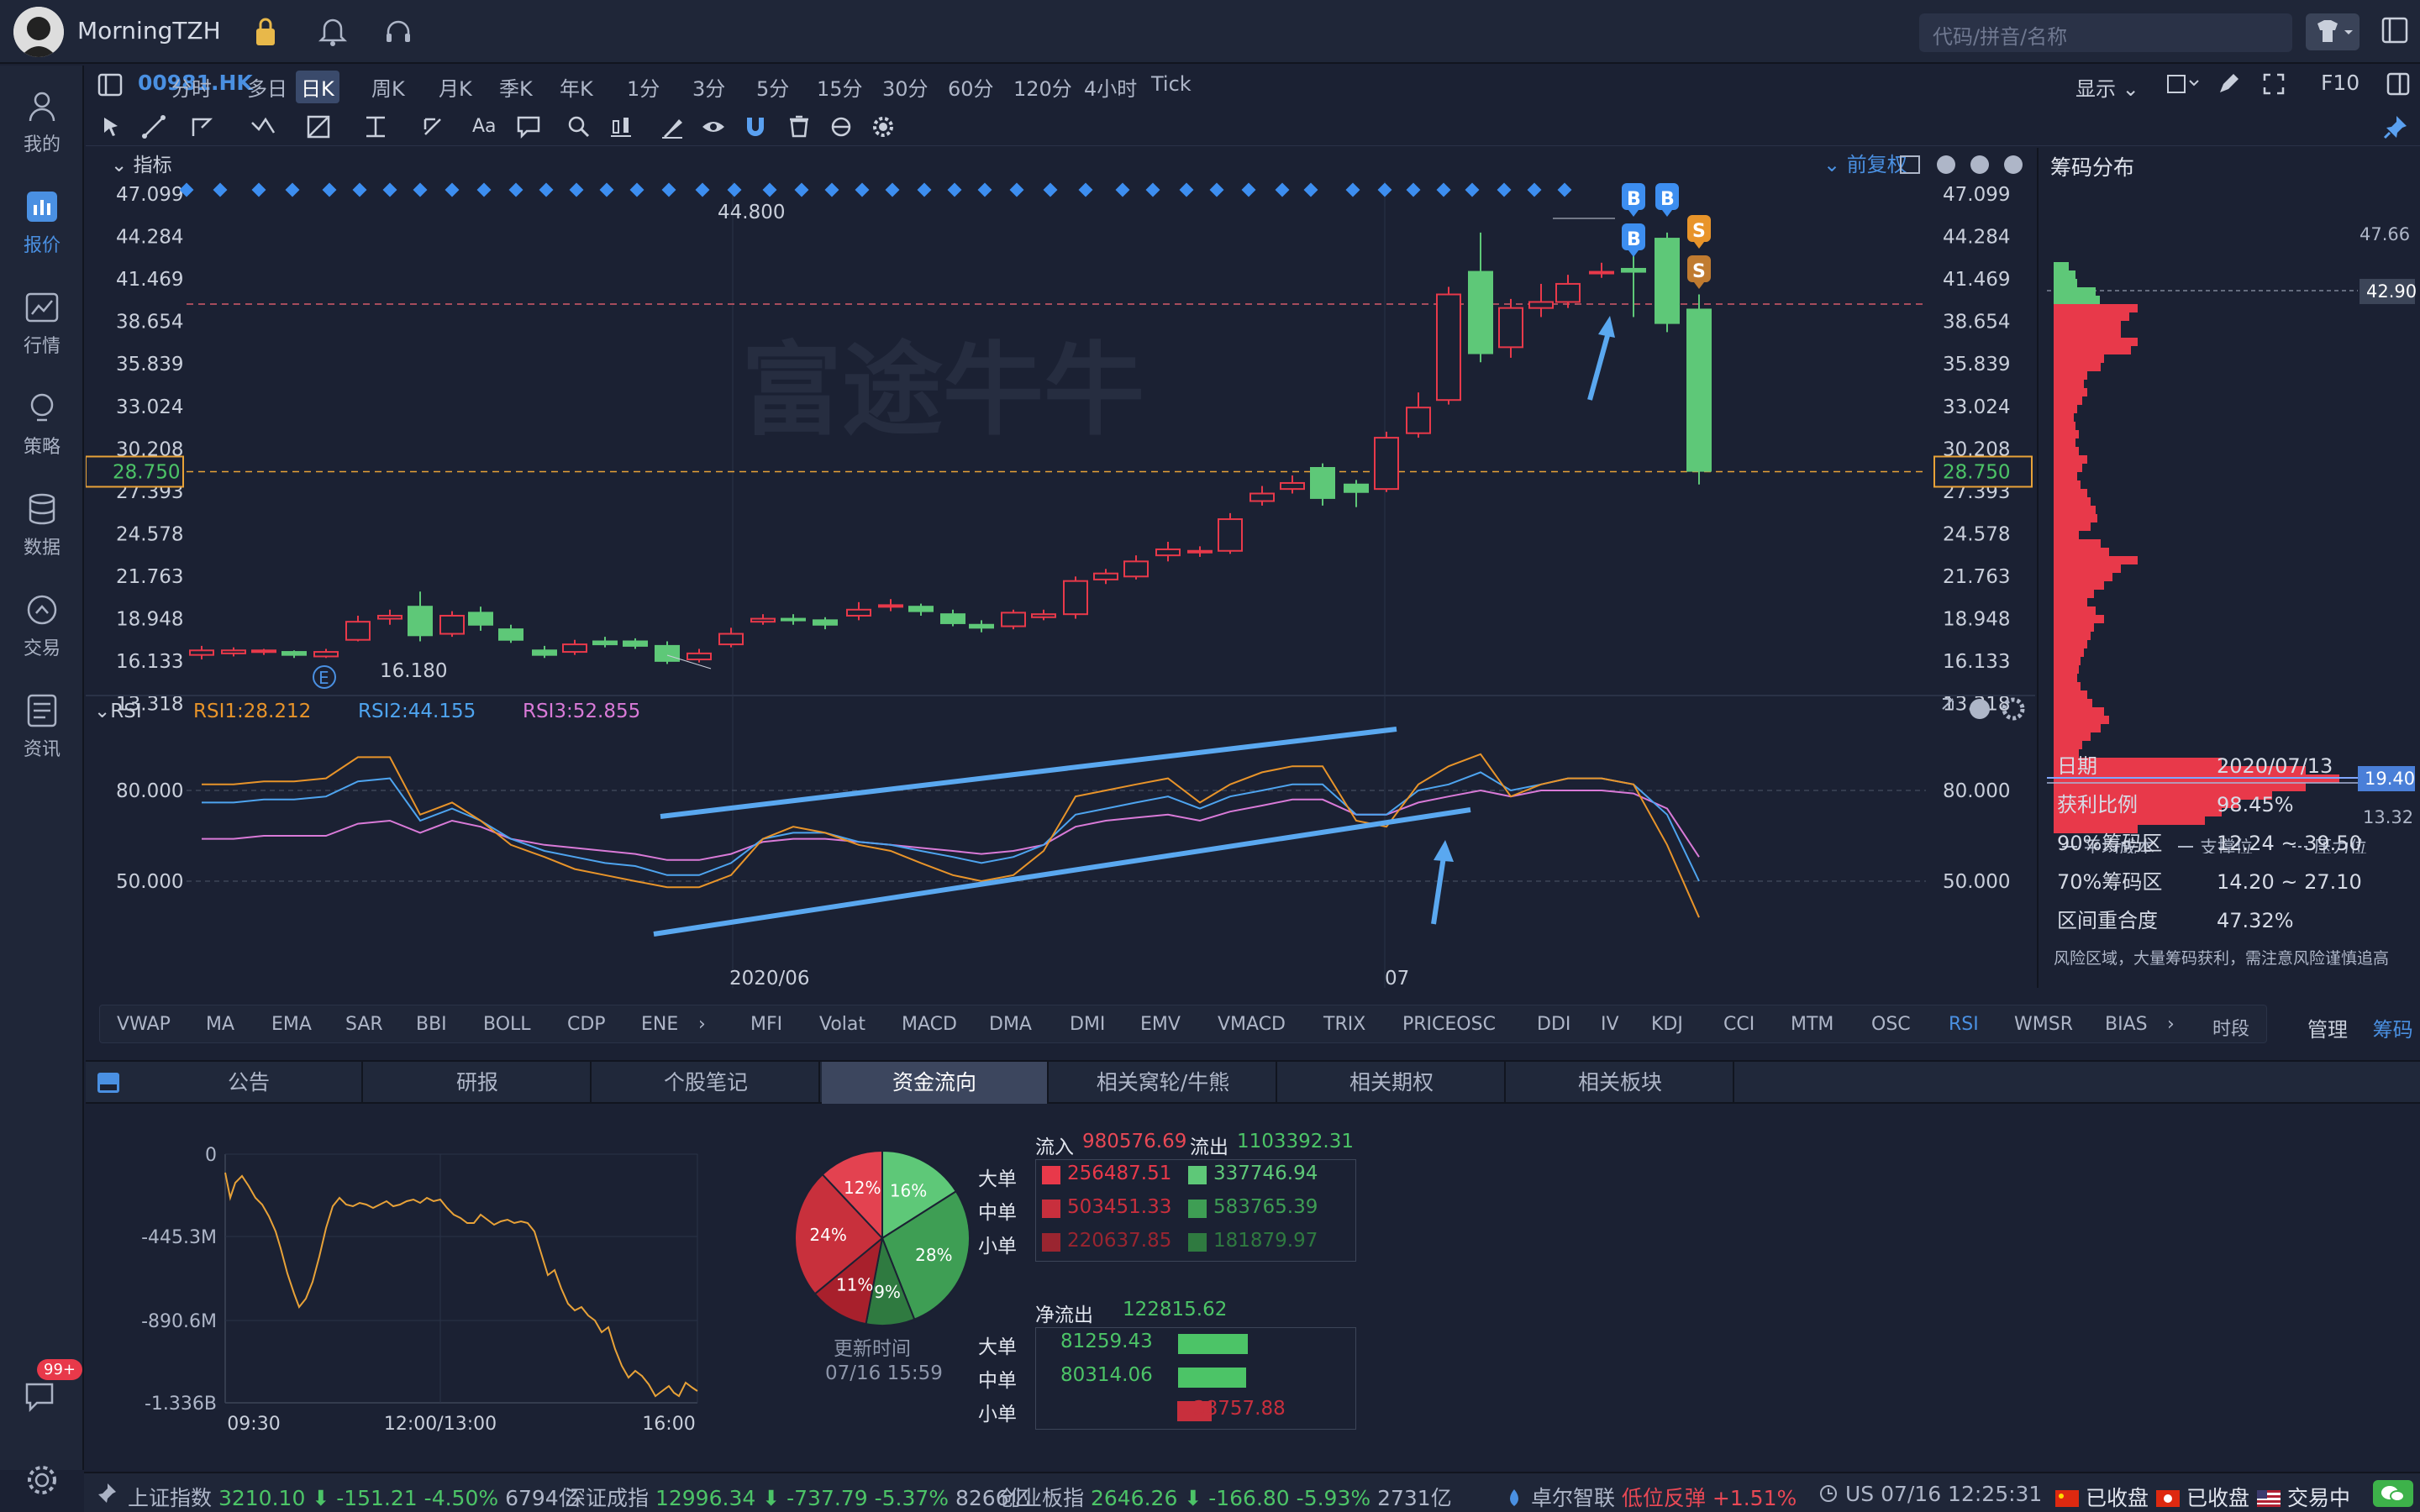 This screenshot has width=2420, height=1512. What do you see at coordinates (249, 1083) in the screenshot?
I see `bottom-tab: 公告` at bounding box center [249, 1083].